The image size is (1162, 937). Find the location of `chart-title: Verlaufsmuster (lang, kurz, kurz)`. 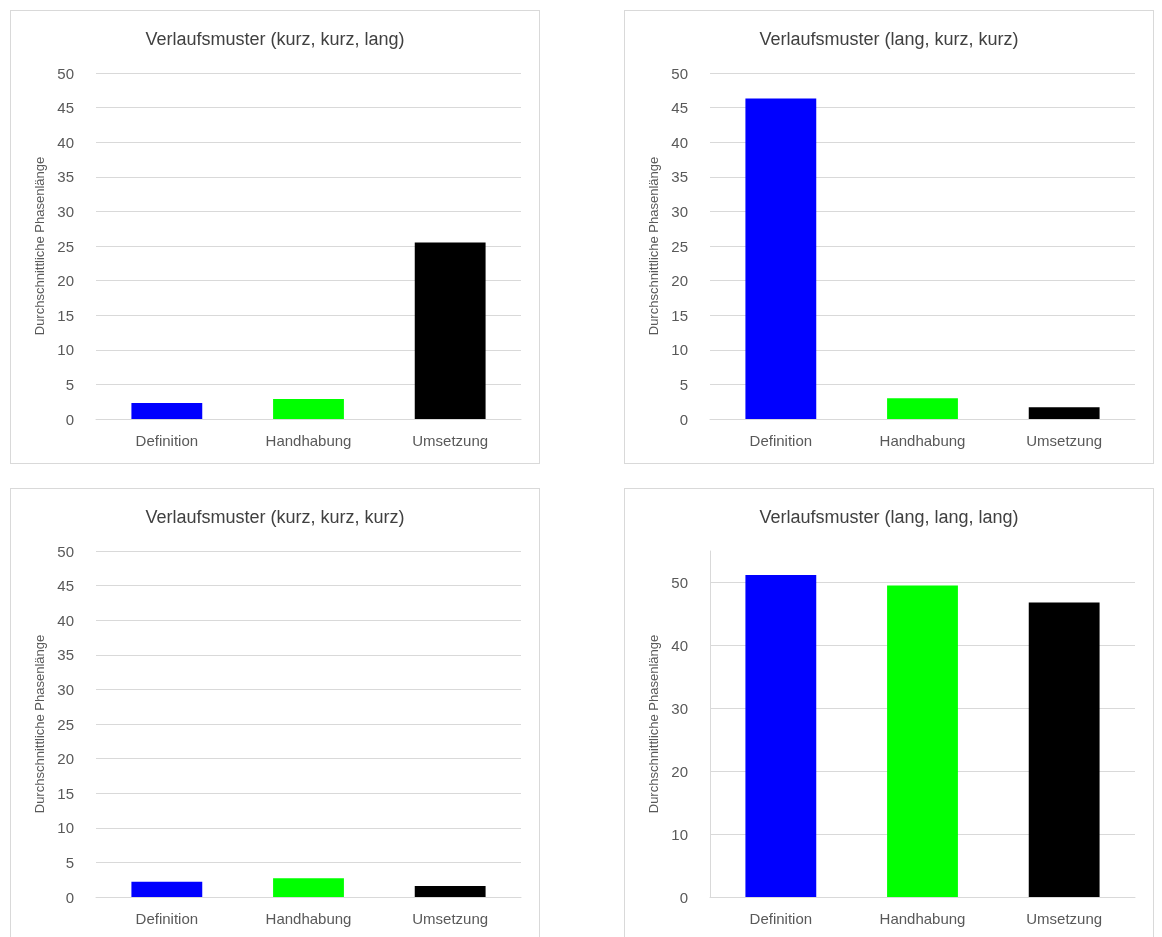

chart-title: Verlaufsmuster (lang, kurz, kurz) is located at coordinates (889, 39).